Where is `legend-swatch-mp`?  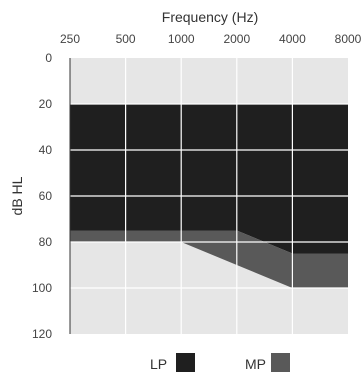 legend-swatch-mp is located at coordinates (280, 362).